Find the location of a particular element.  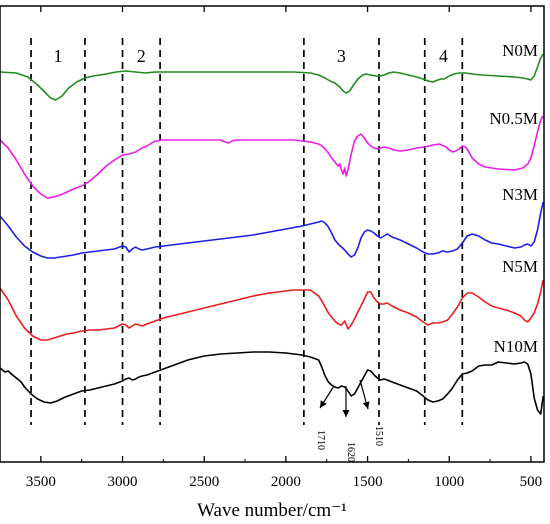

annotation-label: 1620 is located at coordinates (350, 452).